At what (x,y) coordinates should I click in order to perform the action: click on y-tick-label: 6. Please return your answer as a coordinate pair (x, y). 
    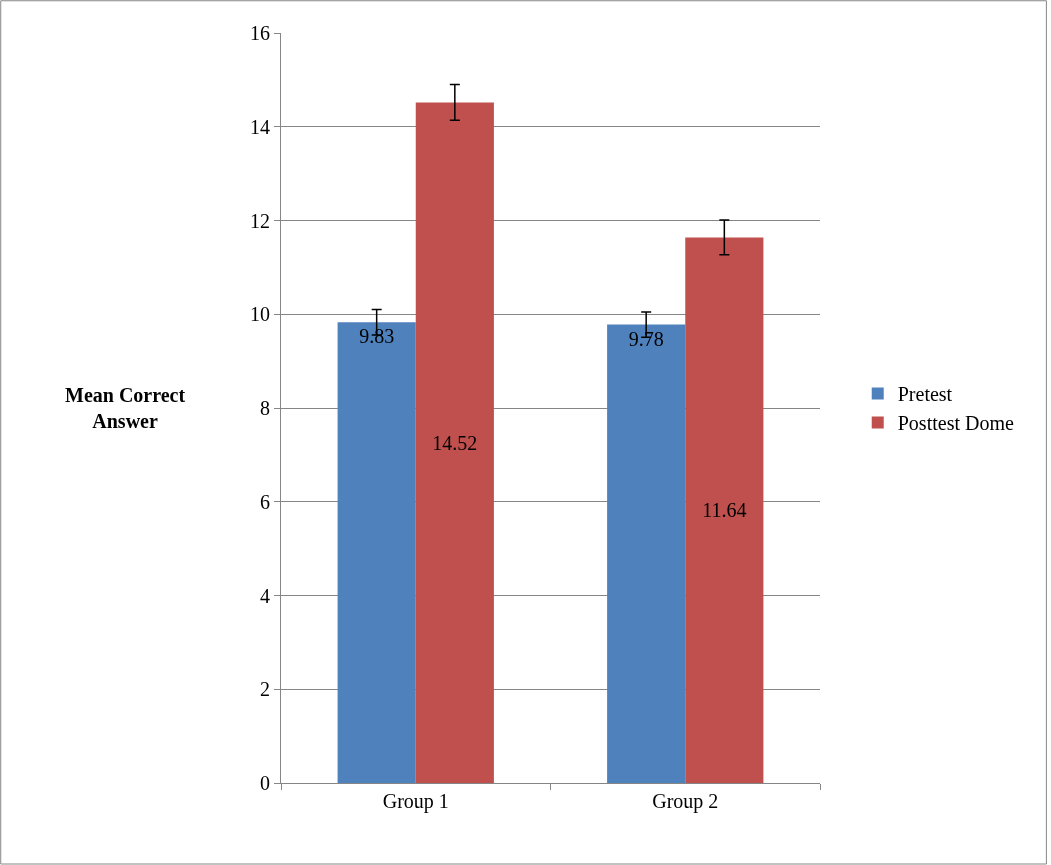
    Looking at the image, I should click on (265, 501).